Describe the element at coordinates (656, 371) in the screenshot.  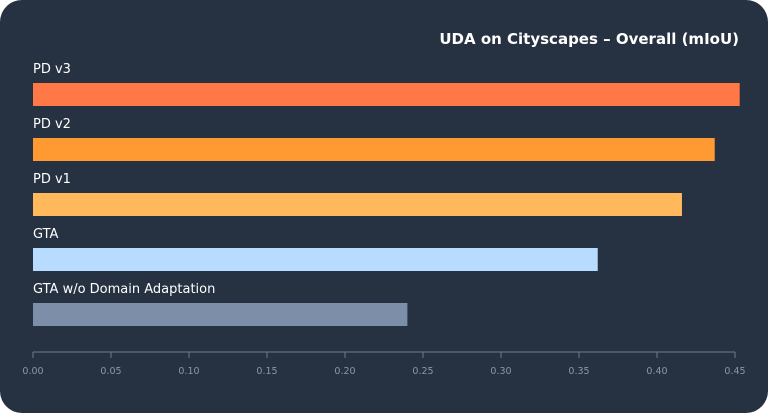
I see `x-tick-label: 0.40` at that location.